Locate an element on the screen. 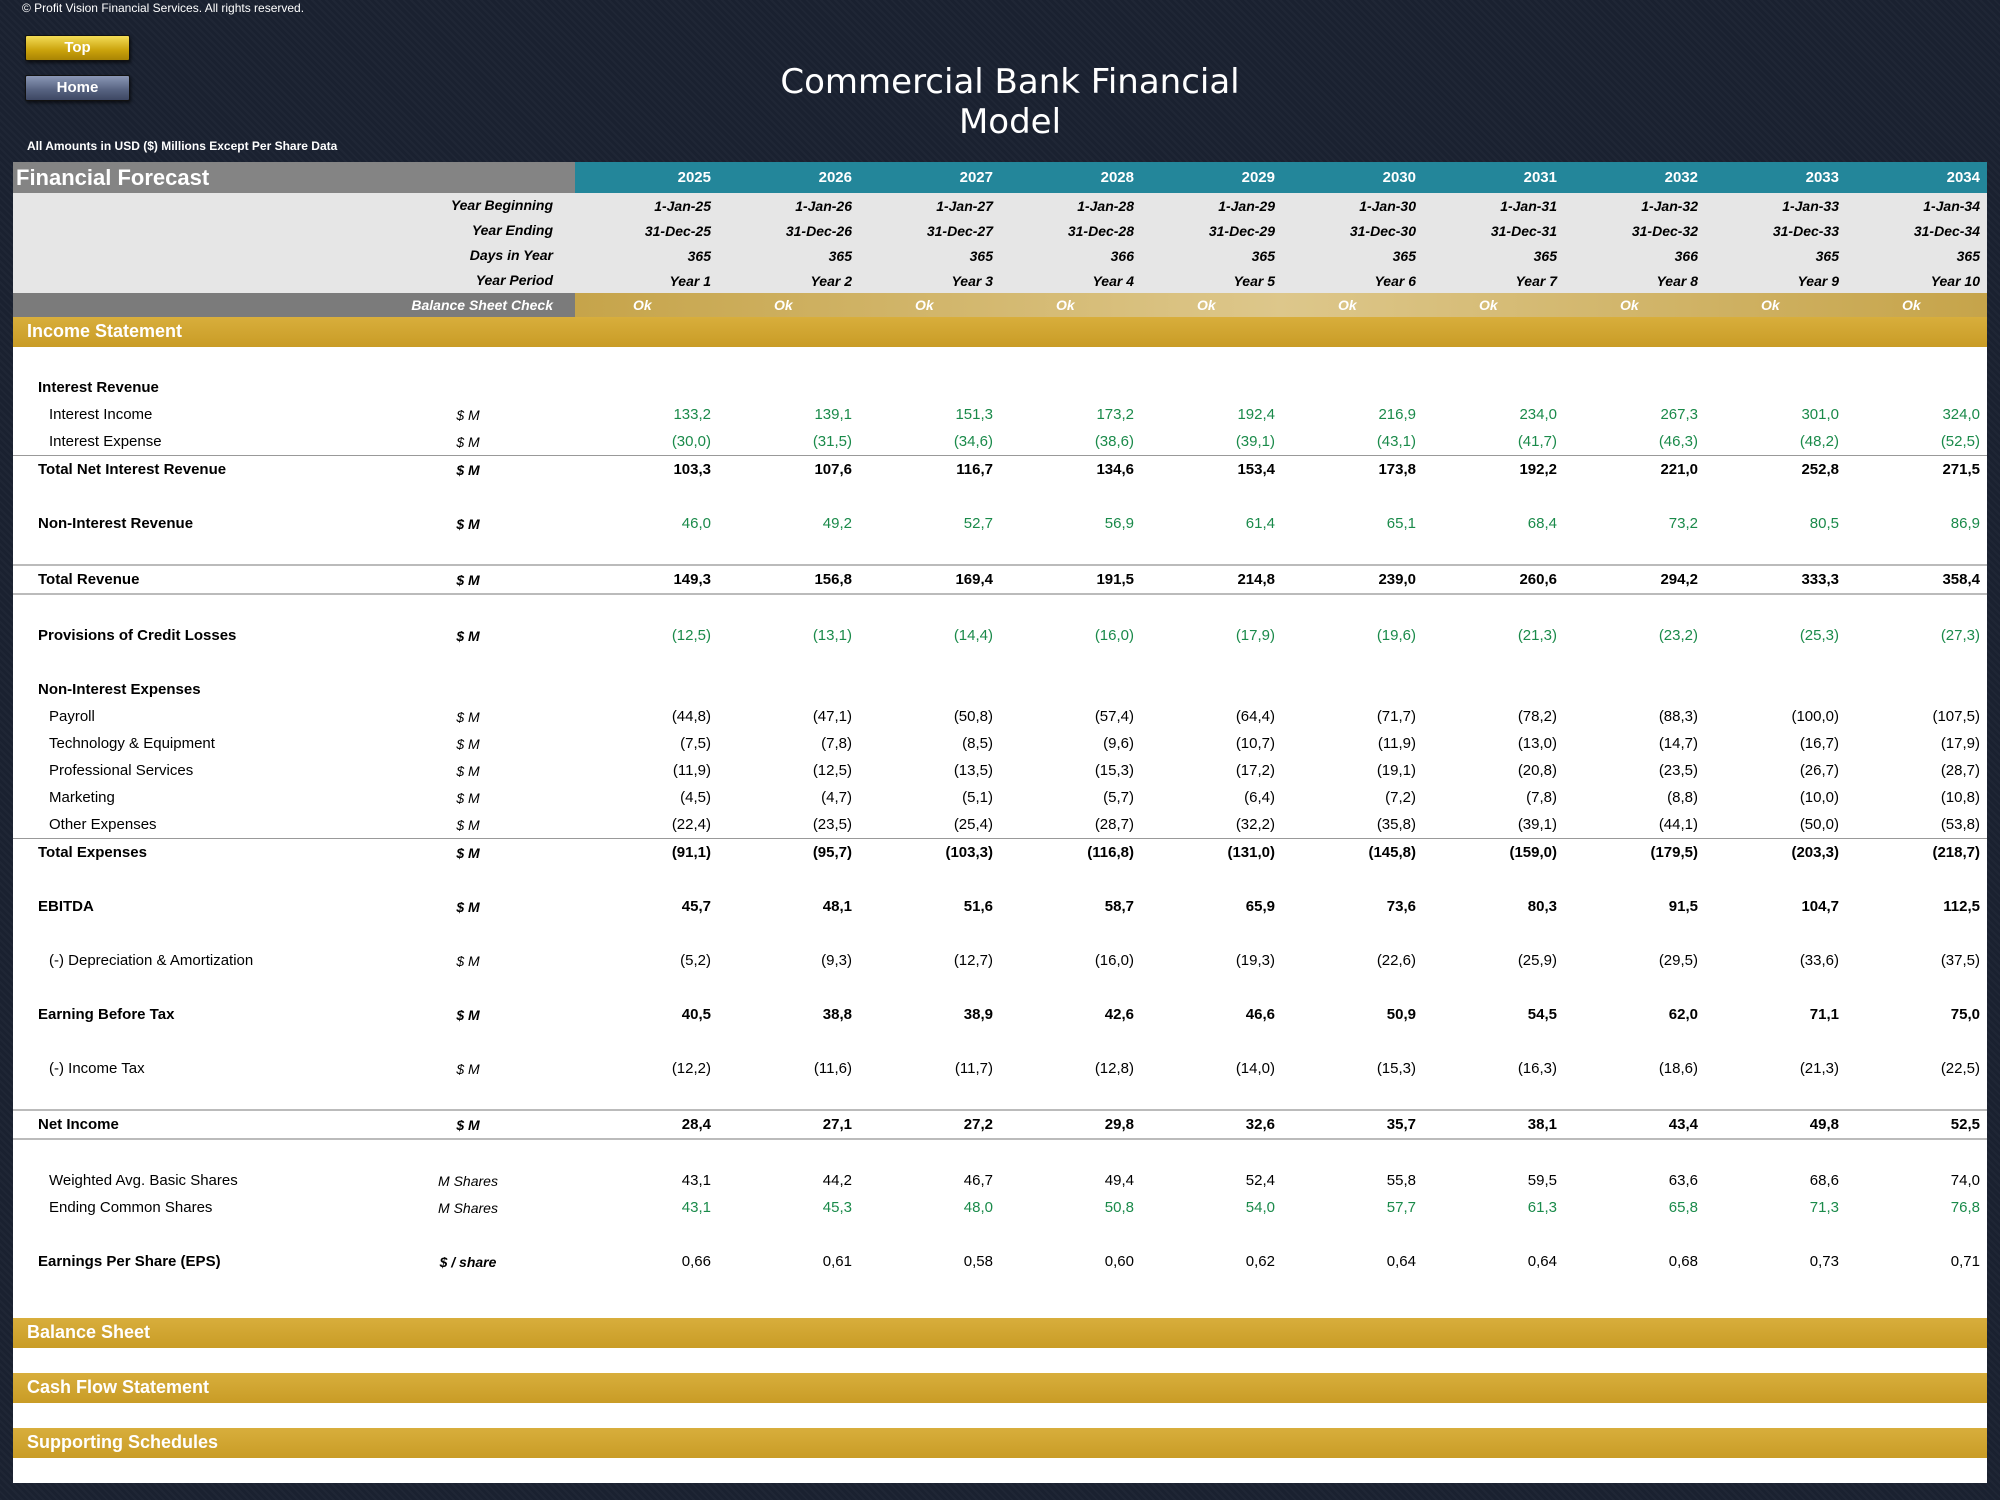 The height and width of the screenshot is (1500, 2000). value-cell: (22,6) is located at coordinates (1396, 960).